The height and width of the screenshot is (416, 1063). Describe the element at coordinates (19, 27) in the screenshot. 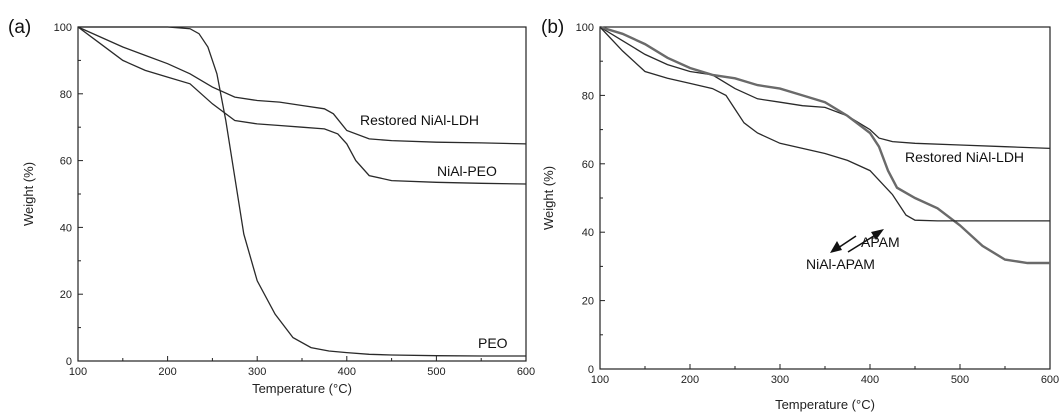

I see `panel-label: (a)` at that location.